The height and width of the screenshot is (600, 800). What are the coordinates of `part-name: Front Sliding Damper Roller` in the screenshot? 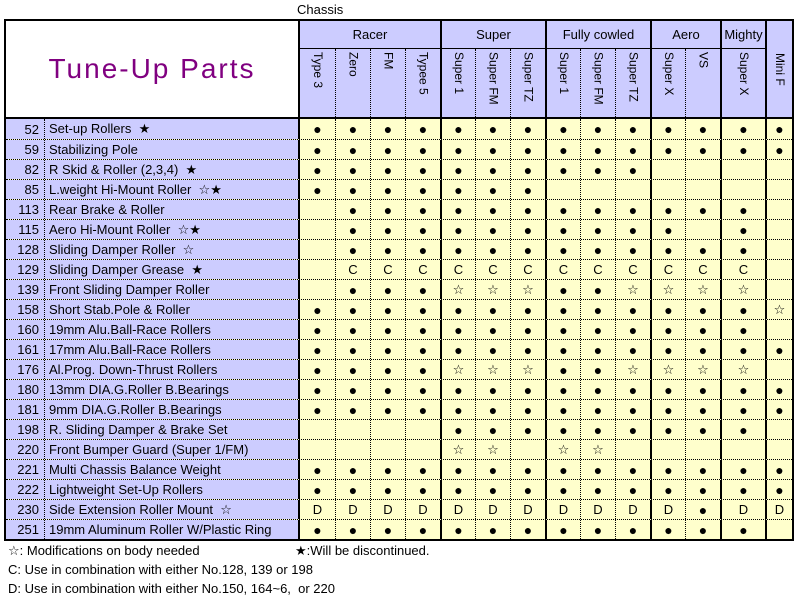 It's located at (172, 289).